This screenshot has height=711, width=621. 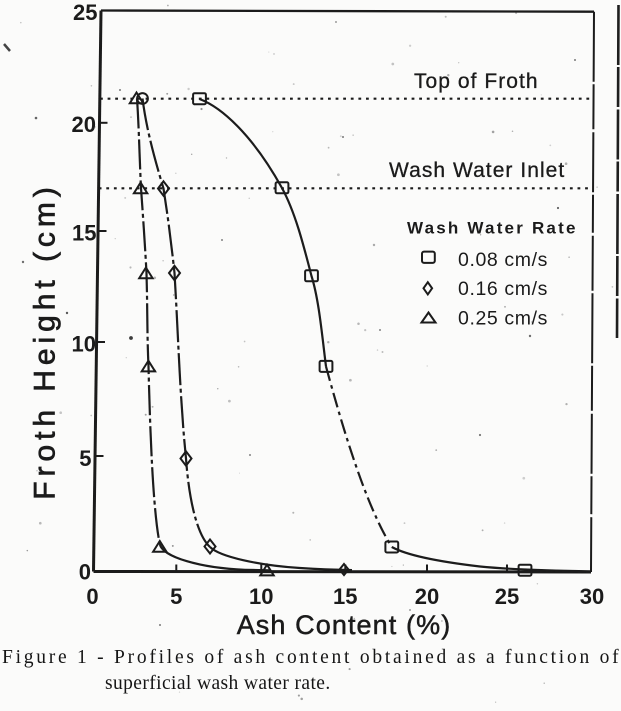 I want to click on svg-text: 0.08 cm/s, so click(x=503, y=260).